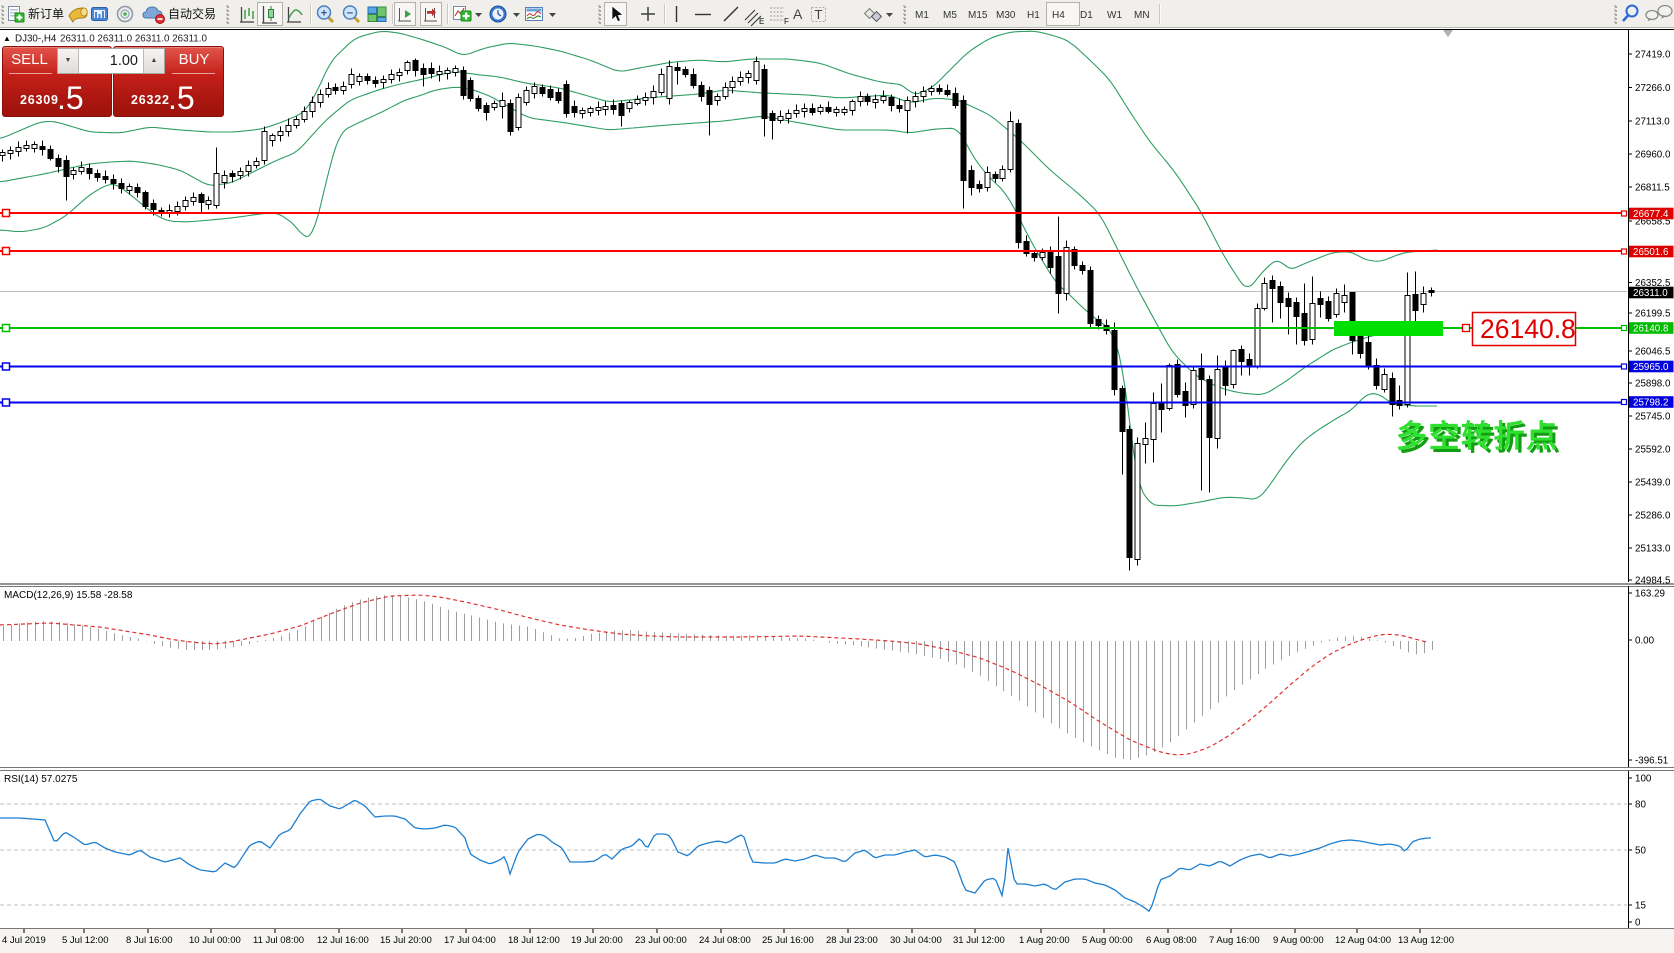 The height and width of the screenshot is (953, 1674). What do you see at coordinates (1651, 367) in the screenshot?
I see `svg-text: 25965.0` at bounding box center [1651, 367].